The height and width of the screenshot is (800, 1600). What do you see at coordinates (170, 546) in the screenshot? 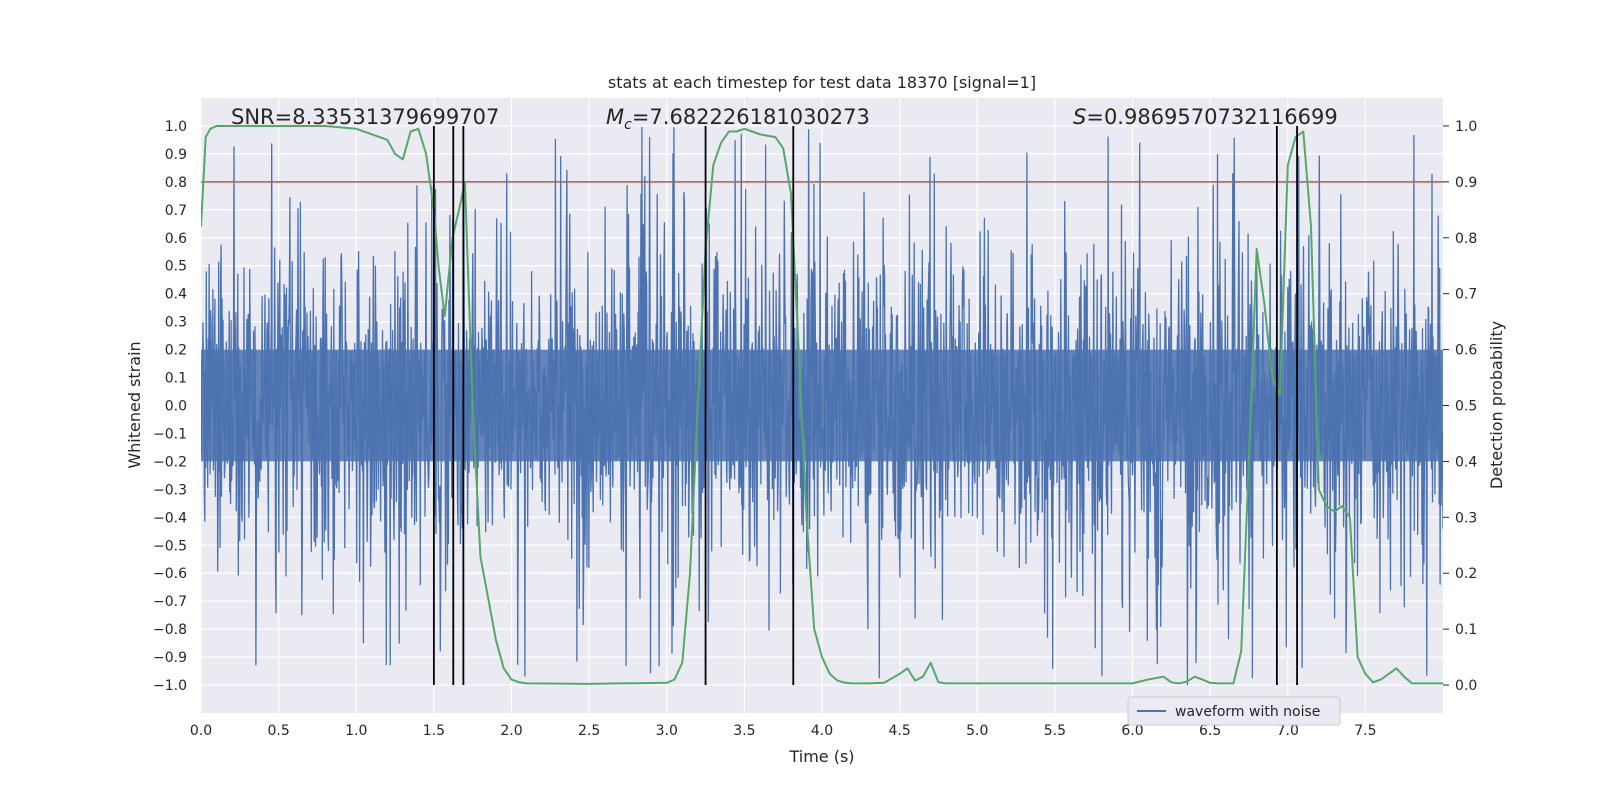
I see `y-tick-label: −0.5` at bounding box center [170, 546].